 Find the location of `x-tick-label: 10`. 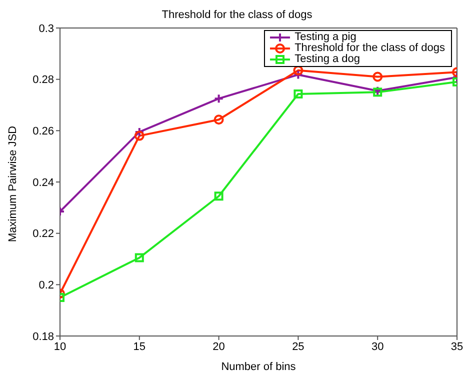

x-tick-label: 10 is located at coordinates (60, 346).